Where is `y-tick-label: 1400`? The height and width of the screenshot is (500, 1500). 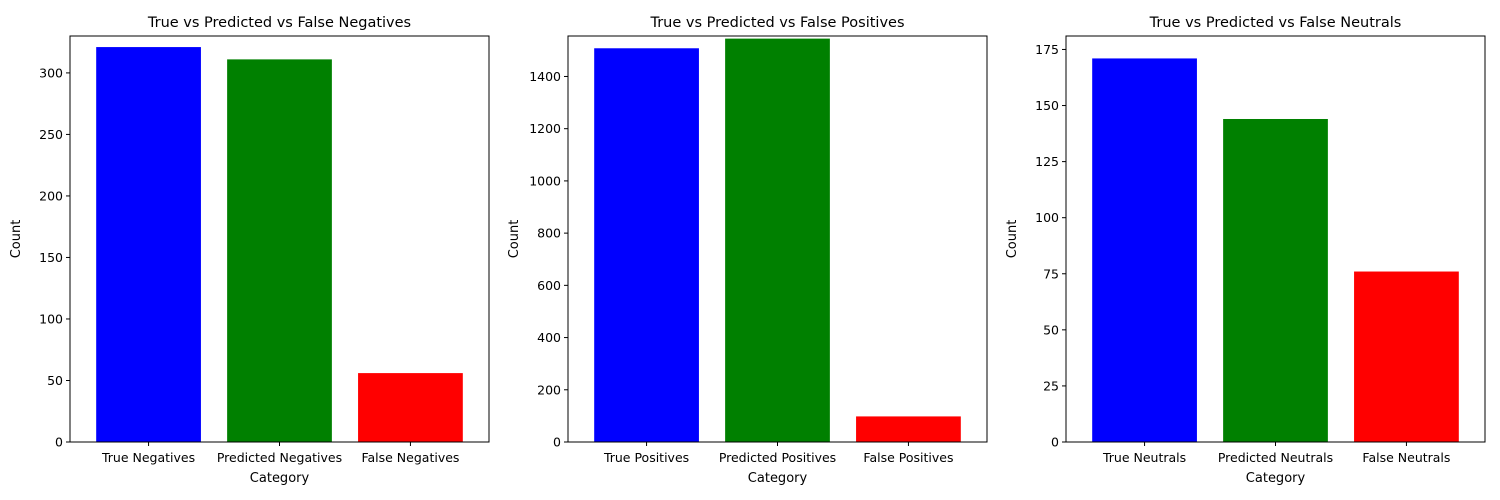 y-tick-label: 1400 is located at coordinates (545, 76).